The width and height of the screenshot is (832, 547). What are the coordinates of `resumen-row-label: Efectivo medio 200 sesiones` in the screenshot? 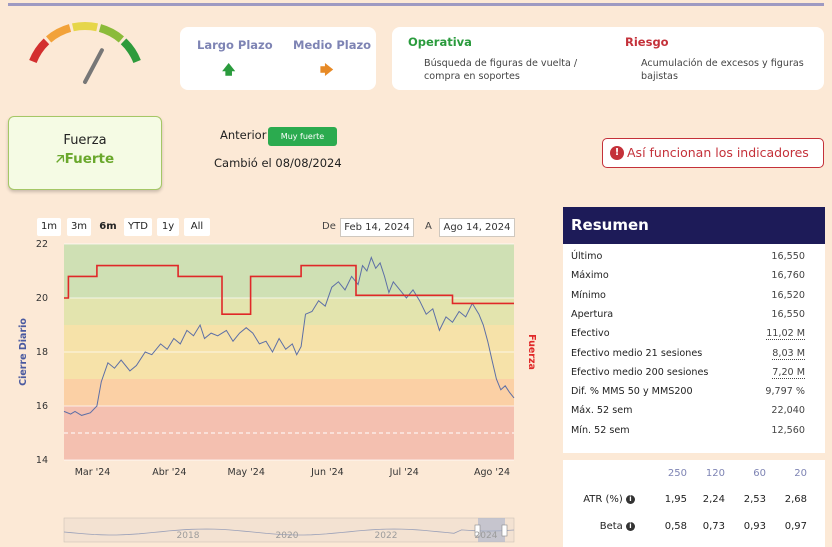 It's located at (640, 372).